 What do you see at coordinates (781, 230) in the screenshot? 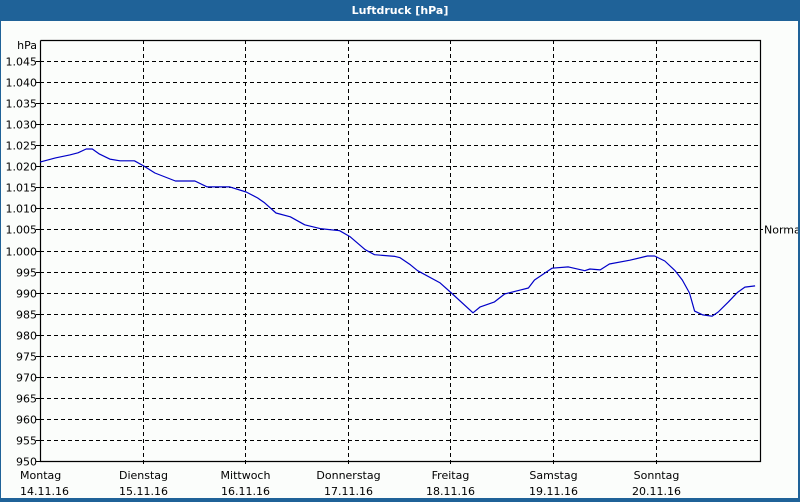
I see `reference-label-normal: Normal` at bounding box center [781, 230].